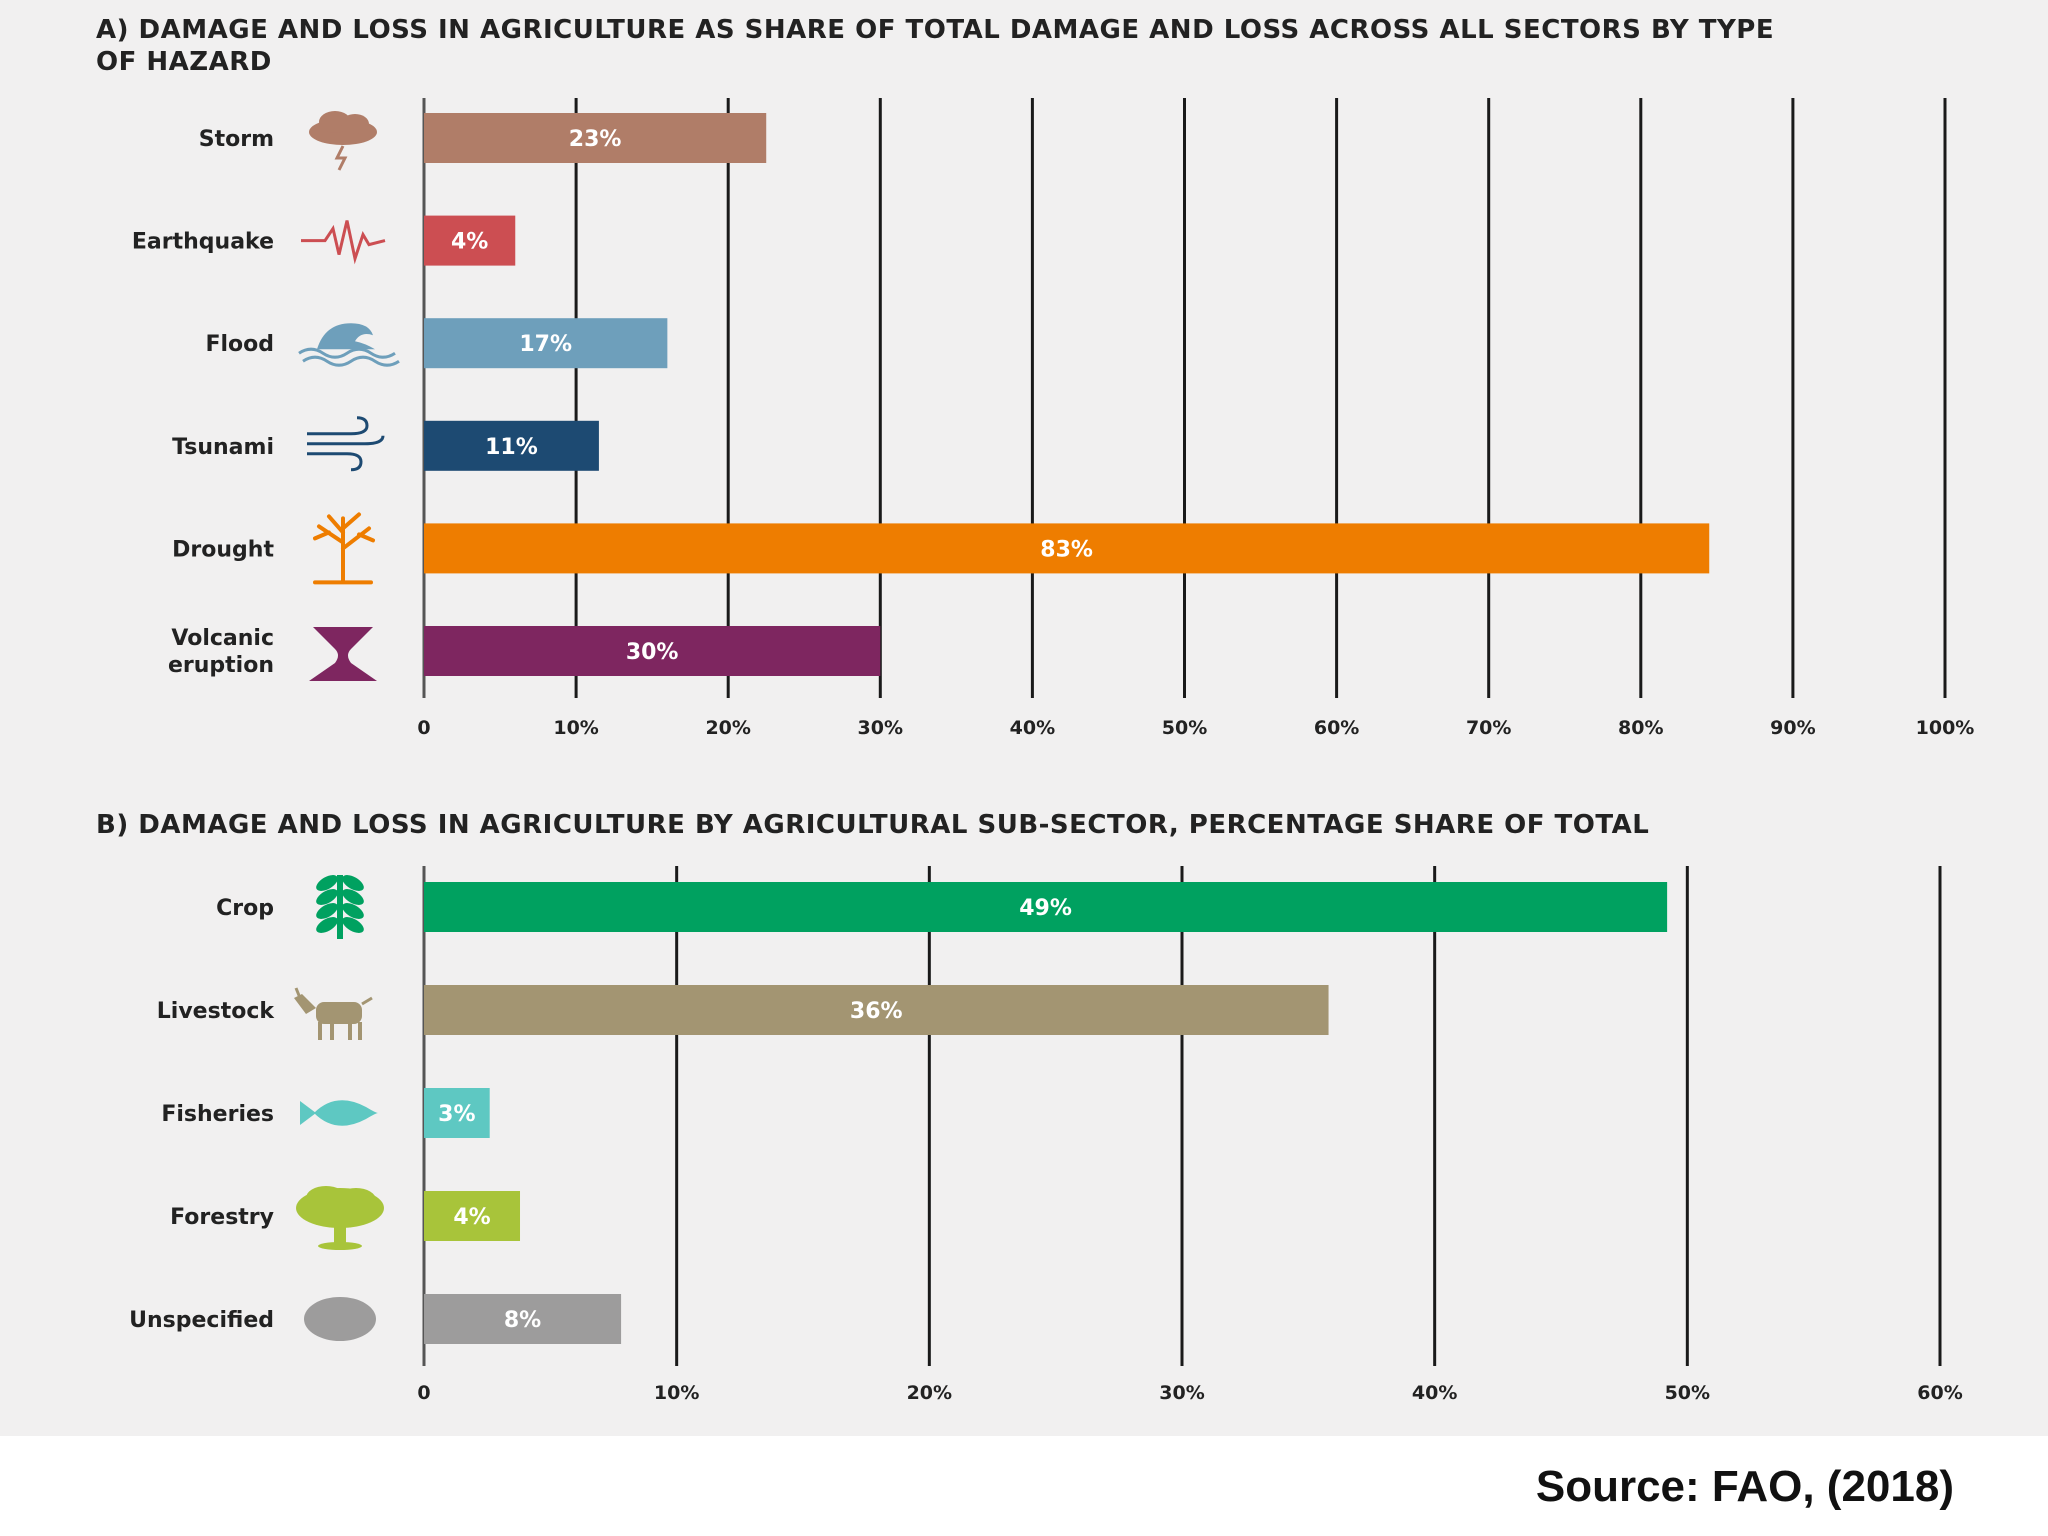  I want to click on chart-a-tick-label-5: 50%, so click(1184, 728).